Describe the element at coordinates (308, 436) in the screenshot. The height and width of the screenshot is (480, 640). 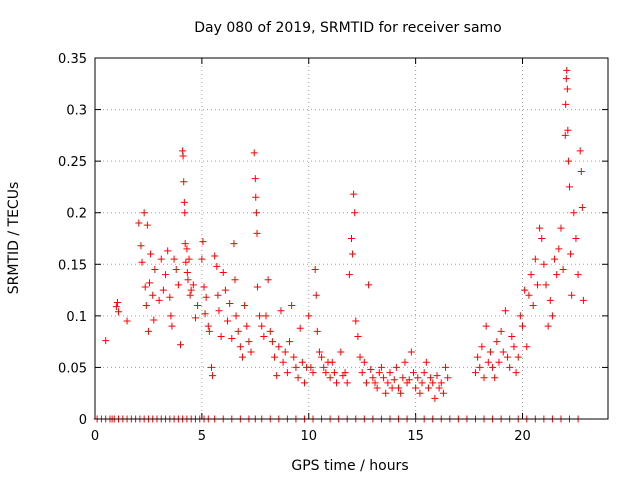
I see `x-tick-label: 10` at that location.